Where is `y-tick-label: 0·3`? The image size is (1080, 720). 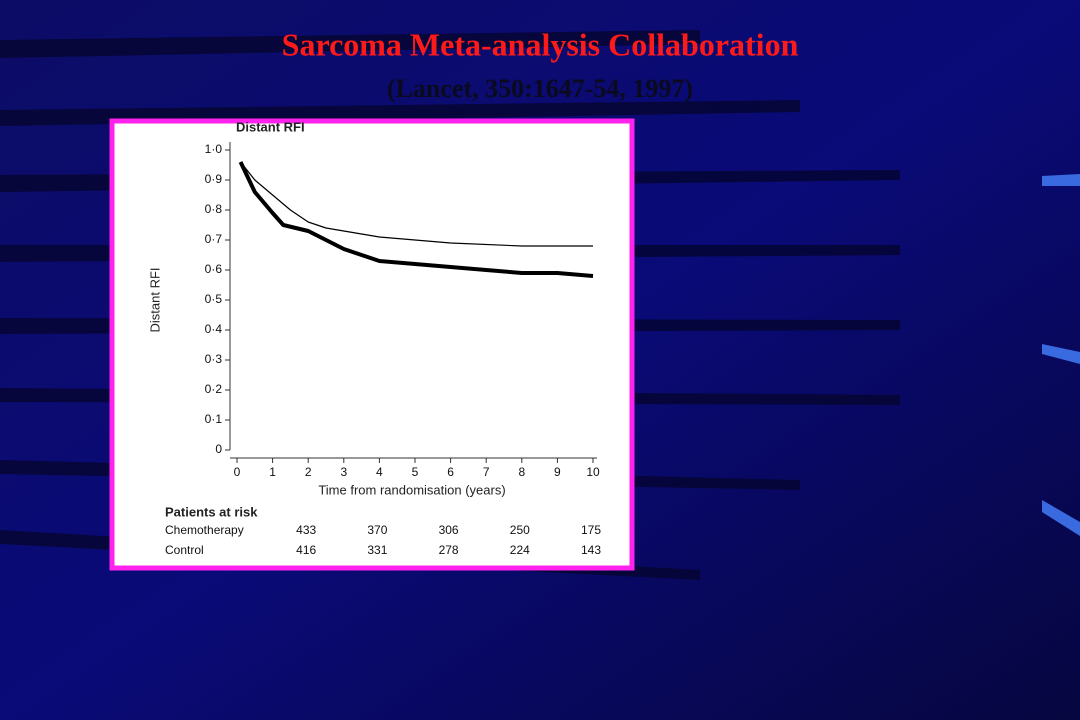 y-tick-label: 0·3 is located at coordinates (214, 359).